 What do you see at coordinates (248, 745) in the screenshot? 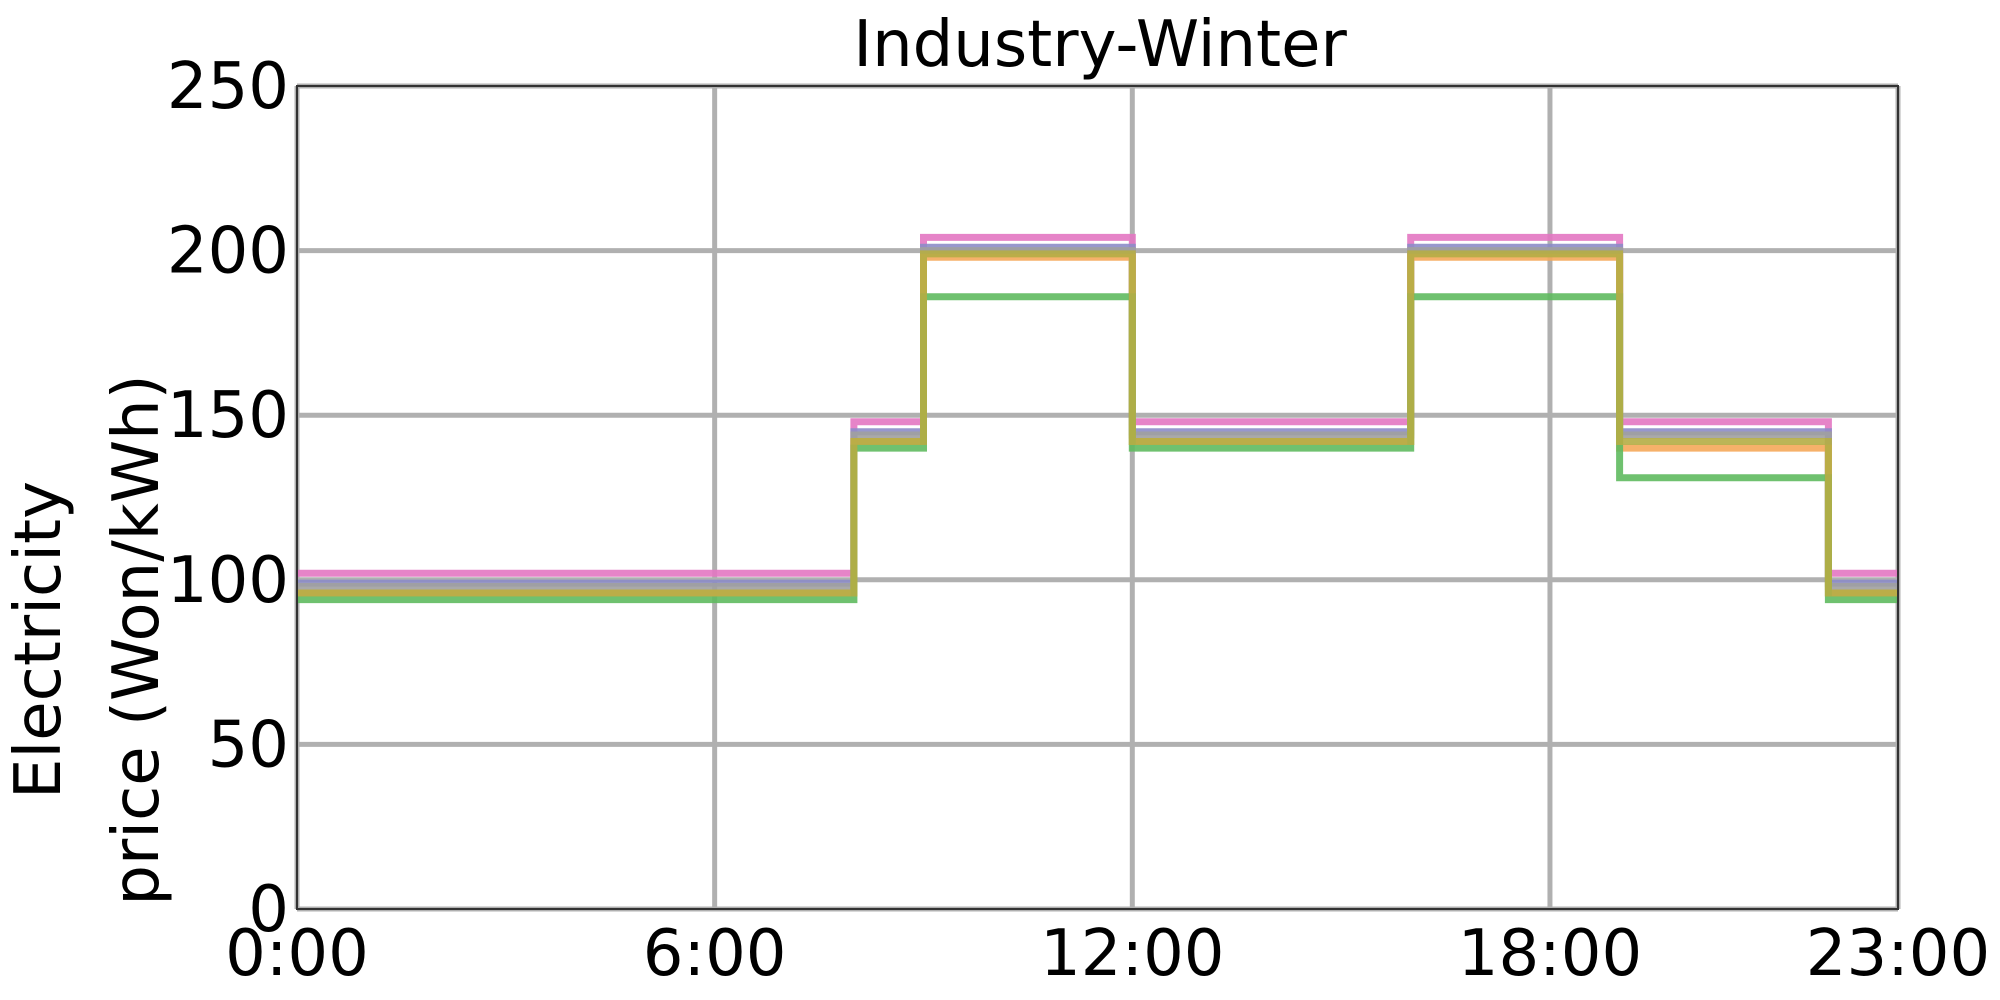
I see `y-tick-label: 50` at bounding box center [248, 745].